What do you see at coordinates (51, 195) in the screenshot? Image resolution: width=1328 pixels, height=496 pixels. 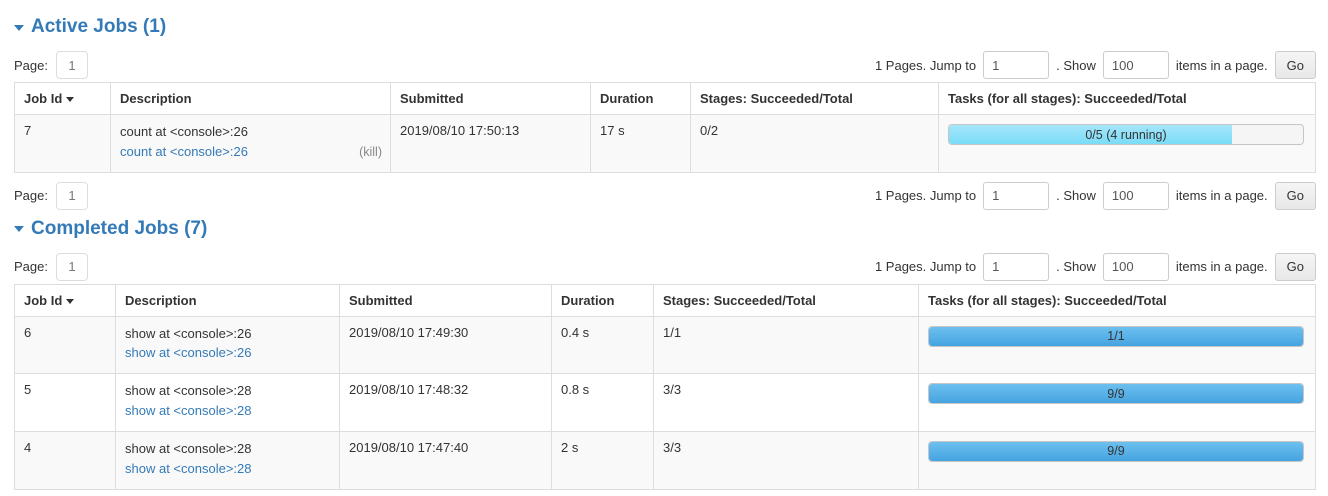 I see `active-pager-bottom-left: Page: 1` at bounding box center [51, 195].